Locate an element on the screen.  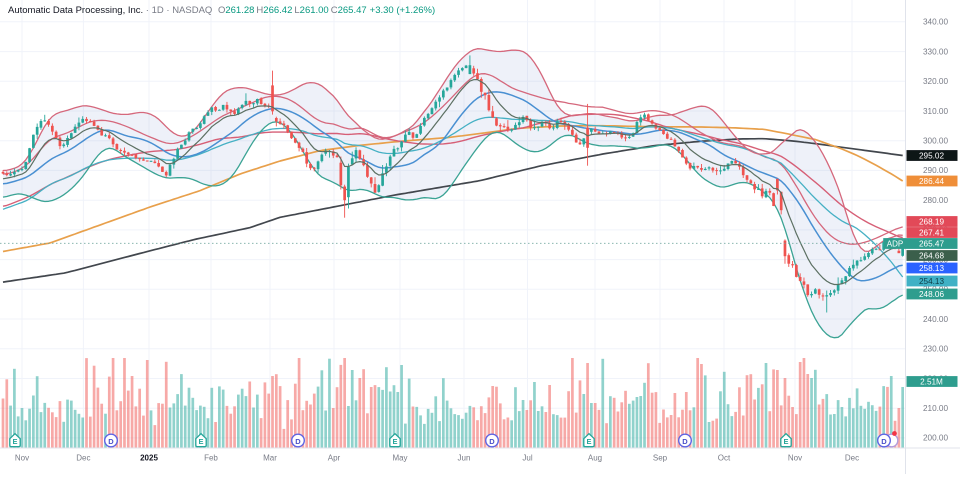
svg-text: 295.02 is located at coordinates (931, 155).